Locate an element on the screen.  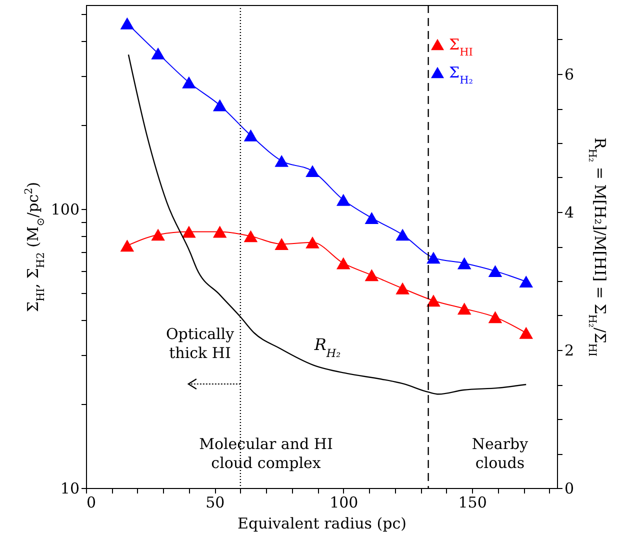
x-tick-label: 150 is located at coordinates (472, 503).